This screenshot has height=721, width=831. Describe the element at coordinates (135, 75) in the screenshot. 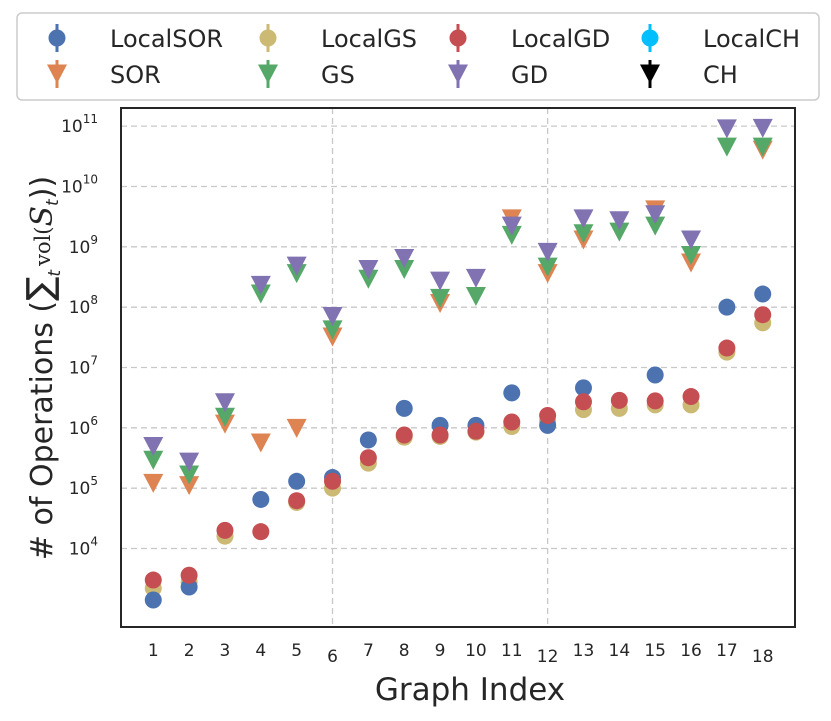

I see `legend-label-sor: SOR` at that location.